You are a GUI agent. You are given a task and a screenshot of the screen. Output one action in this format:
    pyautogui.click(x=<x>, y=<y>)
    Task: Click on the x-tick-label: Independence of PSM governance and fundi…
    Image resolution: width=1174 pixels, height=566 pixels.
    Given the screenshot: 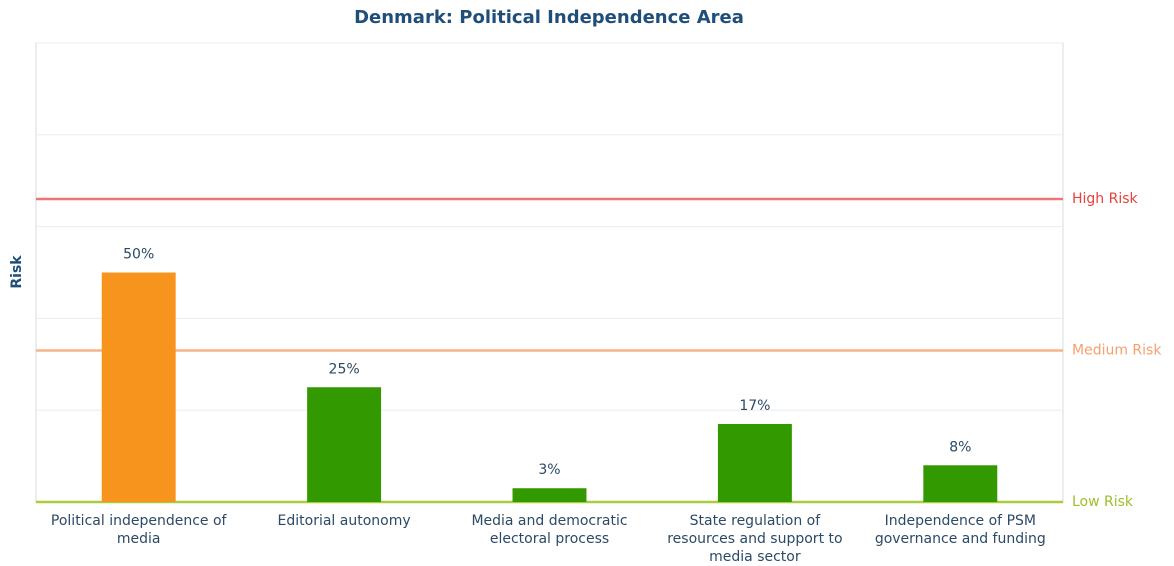 What is the action you would take?
    pyautogui.click(x=960, y=530)
    